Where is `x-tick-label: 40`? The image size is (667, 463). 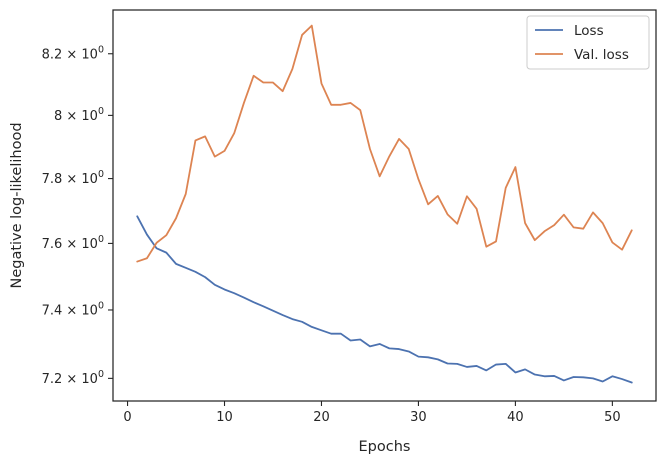
x-tick-label: 40 is located at coordinates (515, 417).